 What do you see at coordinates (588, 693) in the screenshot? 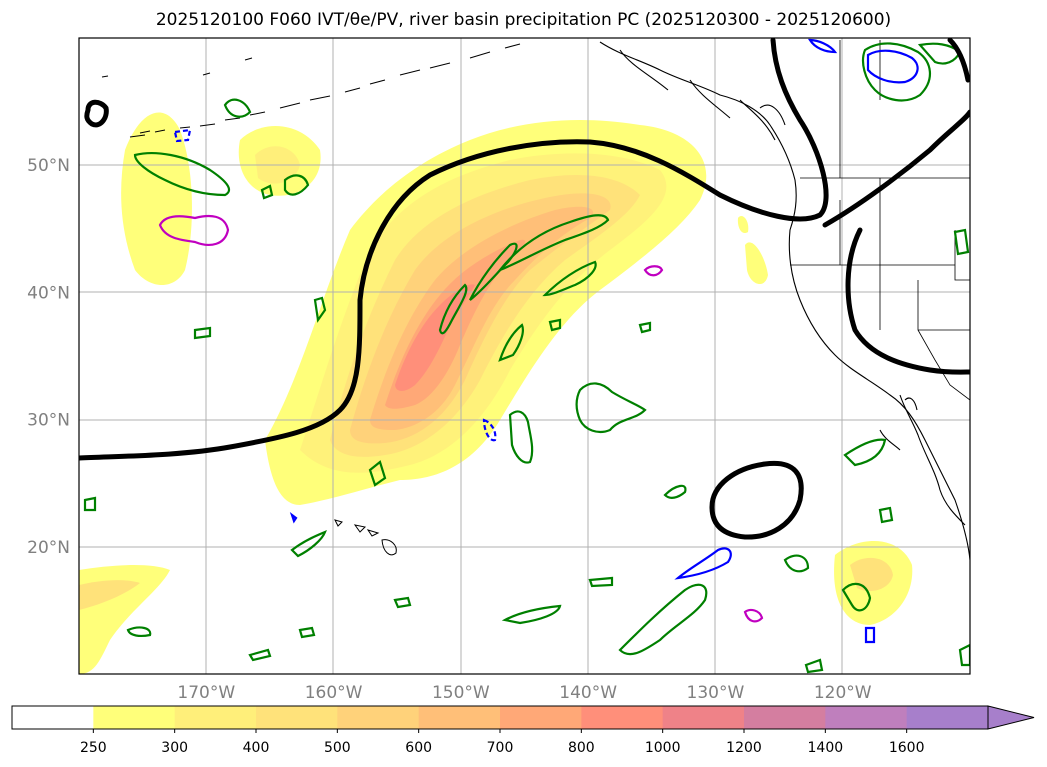
I see `lon-label: 140°W` at bounding box center [588, 693].